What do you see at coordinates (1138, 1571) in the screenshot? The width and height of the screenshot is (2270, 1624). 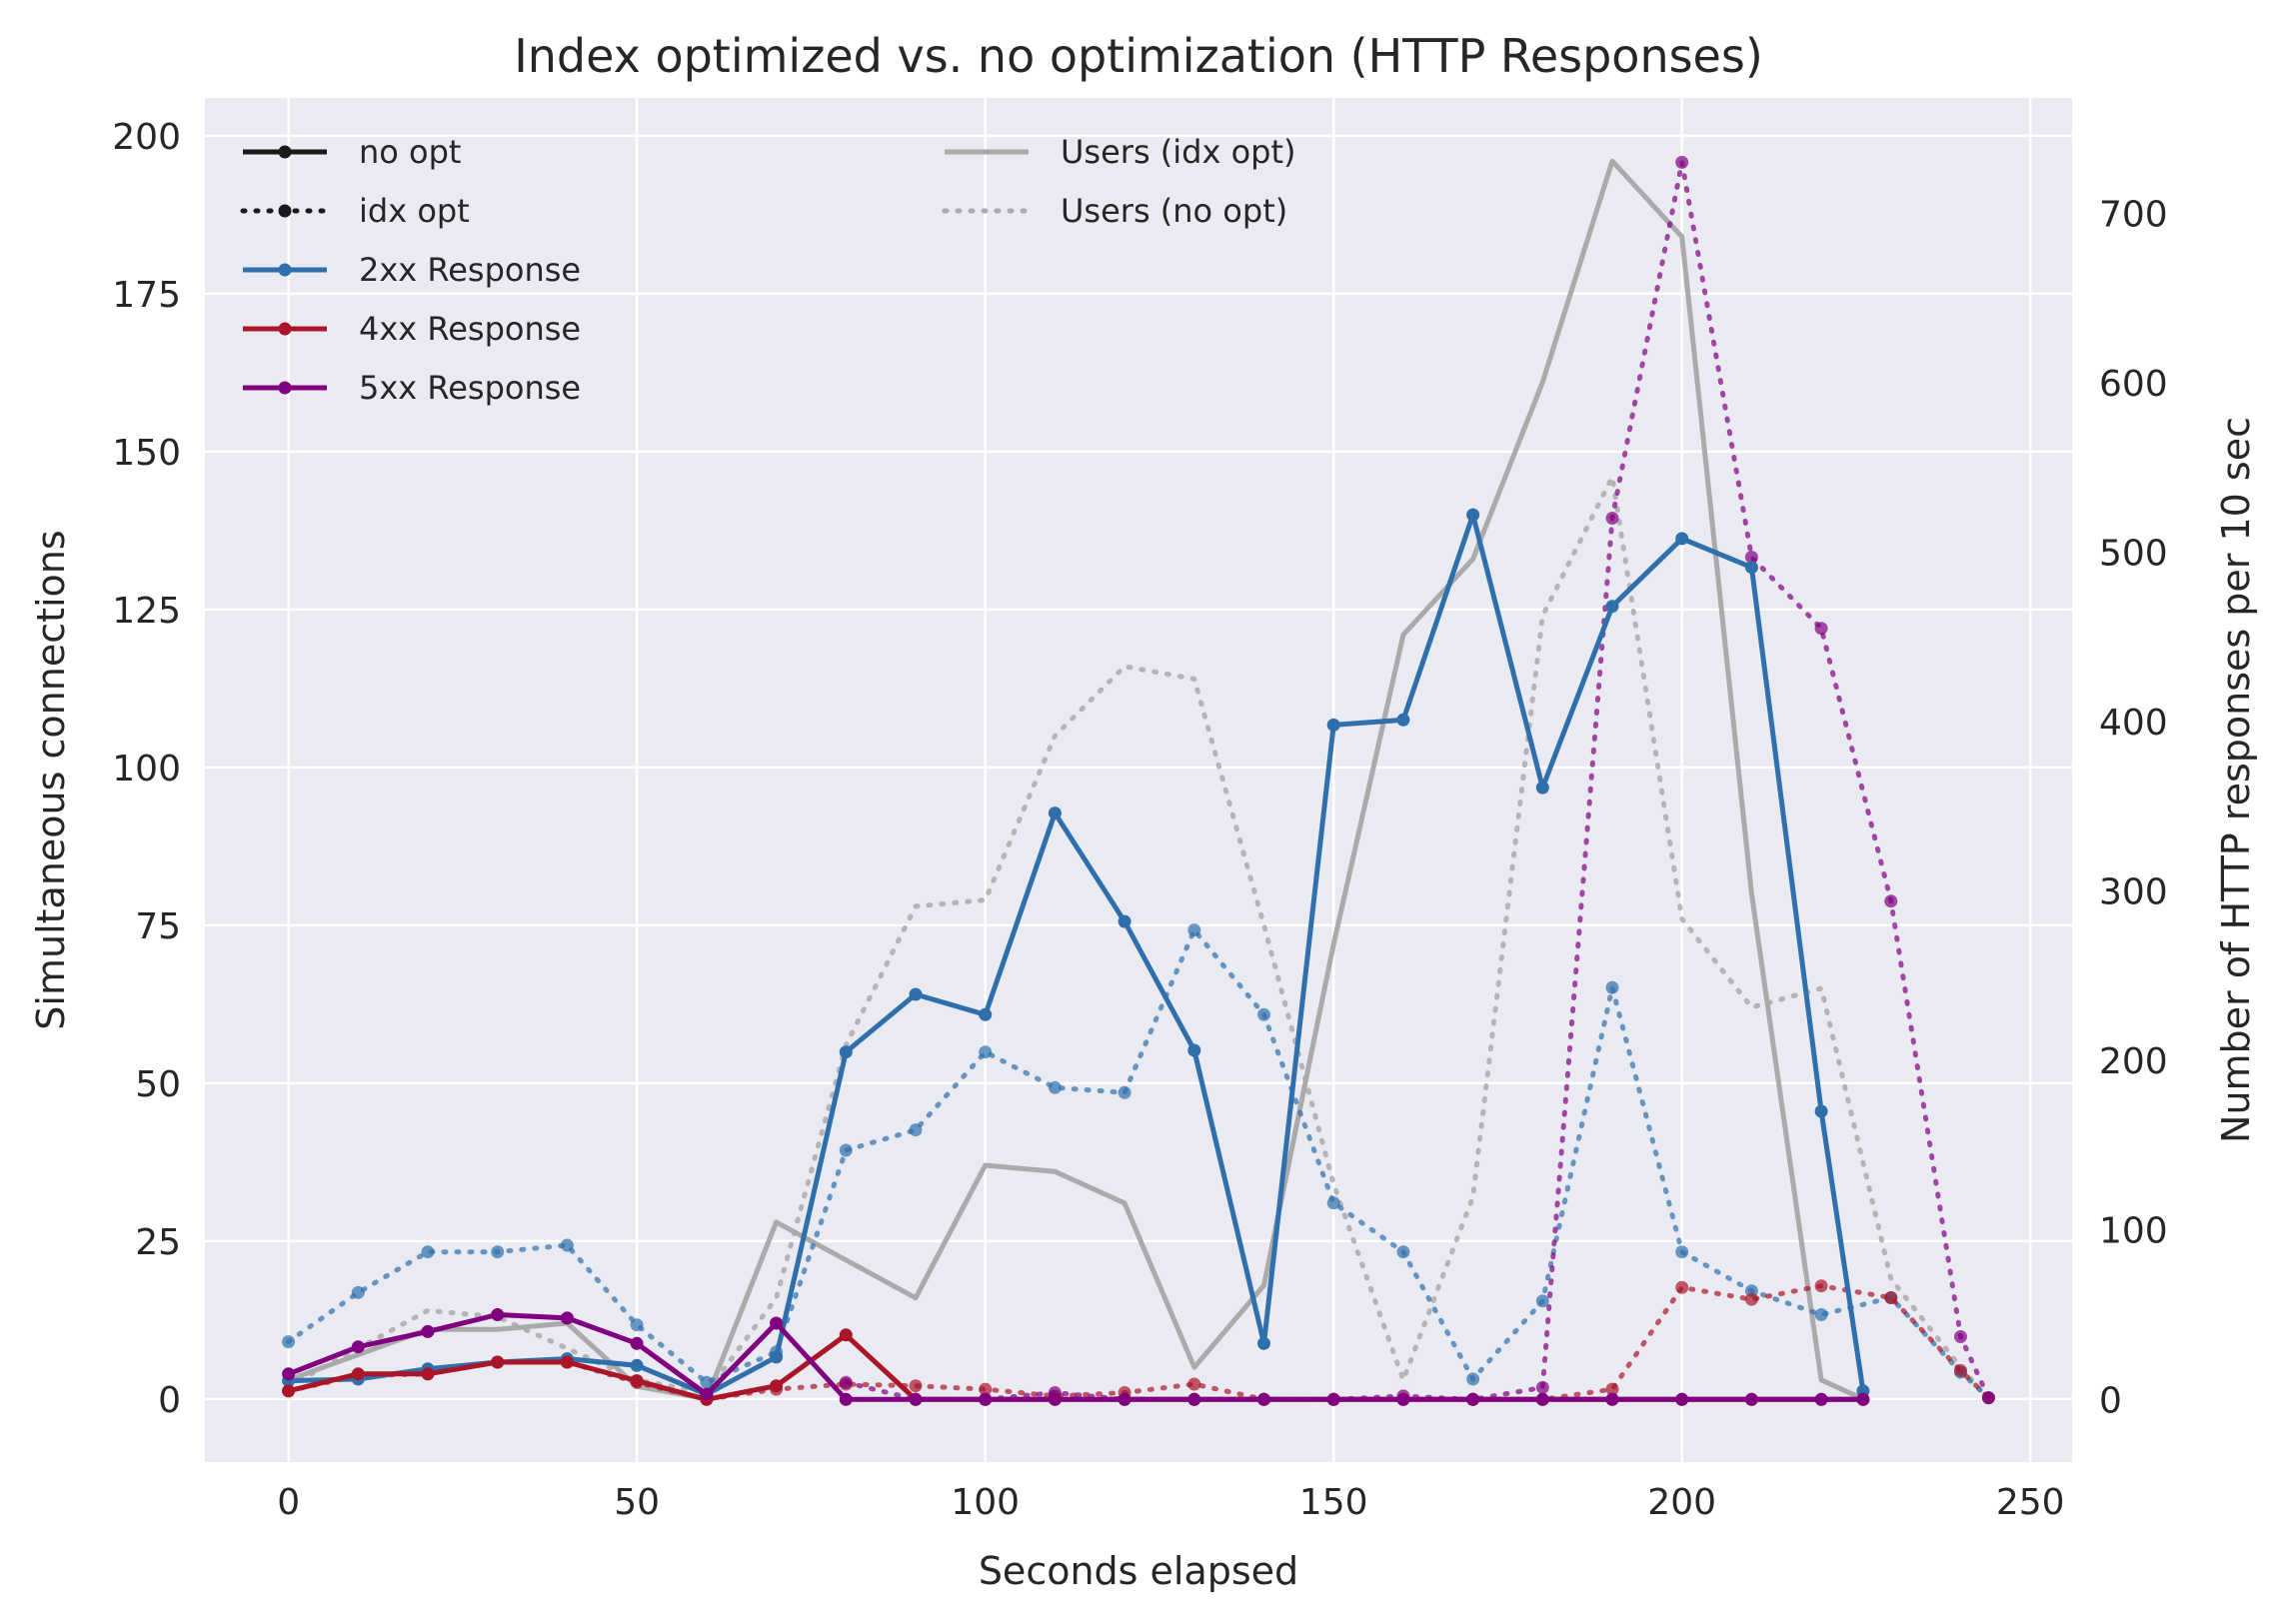 I see `x-axis-label: Seconds elapsed` at bounding box center [1138, 1571].